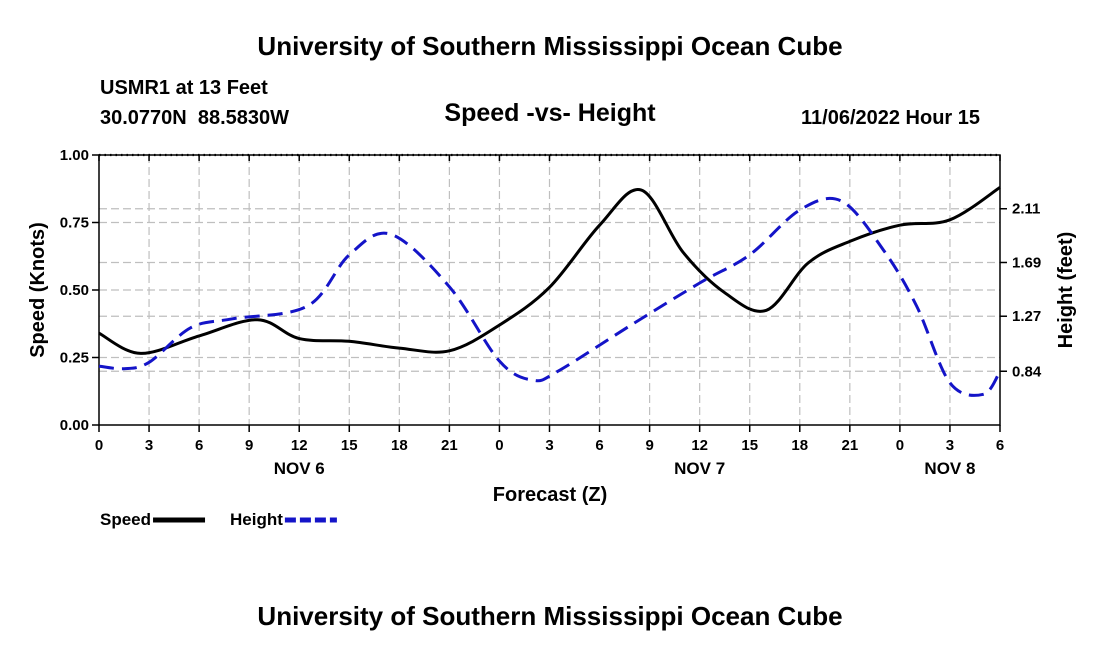  What do you see at coordinates (550, 113) in the screenshot?
I see `chart-title: Speed -vs- Height` at bounding box center [550, 113].